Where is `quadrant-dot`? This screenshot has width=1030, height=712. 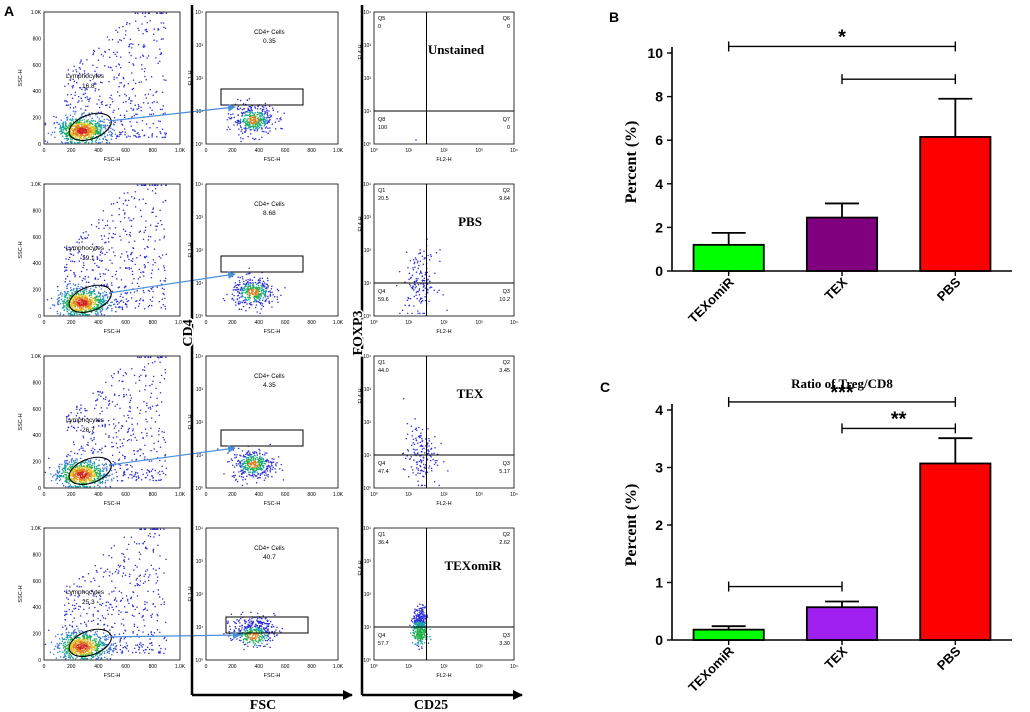 quadrant-dot is located at coordinates (435, 273).